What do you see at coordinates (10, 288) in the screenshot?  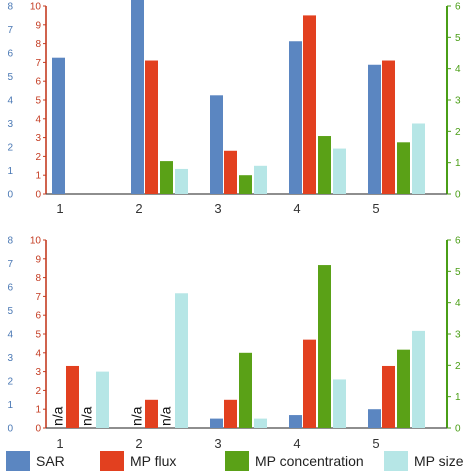 I see `sar-axis-tick-label: 6` at bounding box center [10, 288].